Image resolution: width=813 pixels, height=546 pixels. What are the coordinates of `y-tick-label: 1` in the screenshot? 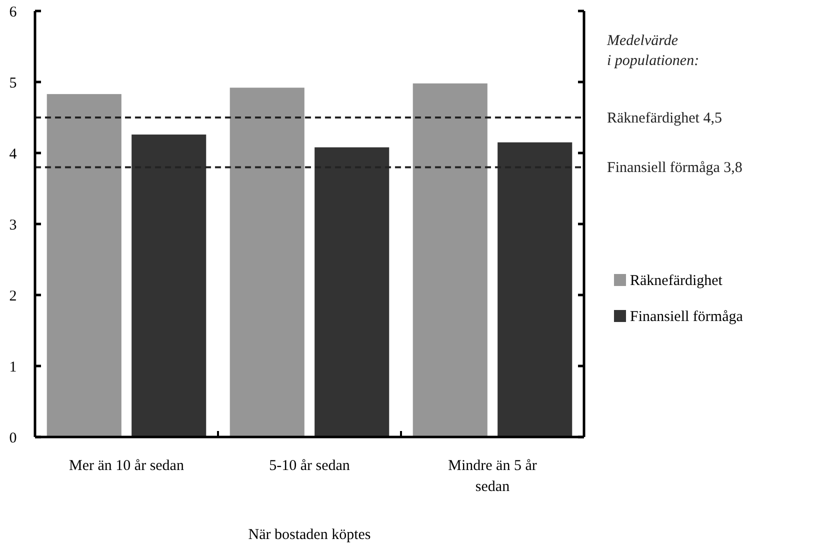 It's located at (13, 367).